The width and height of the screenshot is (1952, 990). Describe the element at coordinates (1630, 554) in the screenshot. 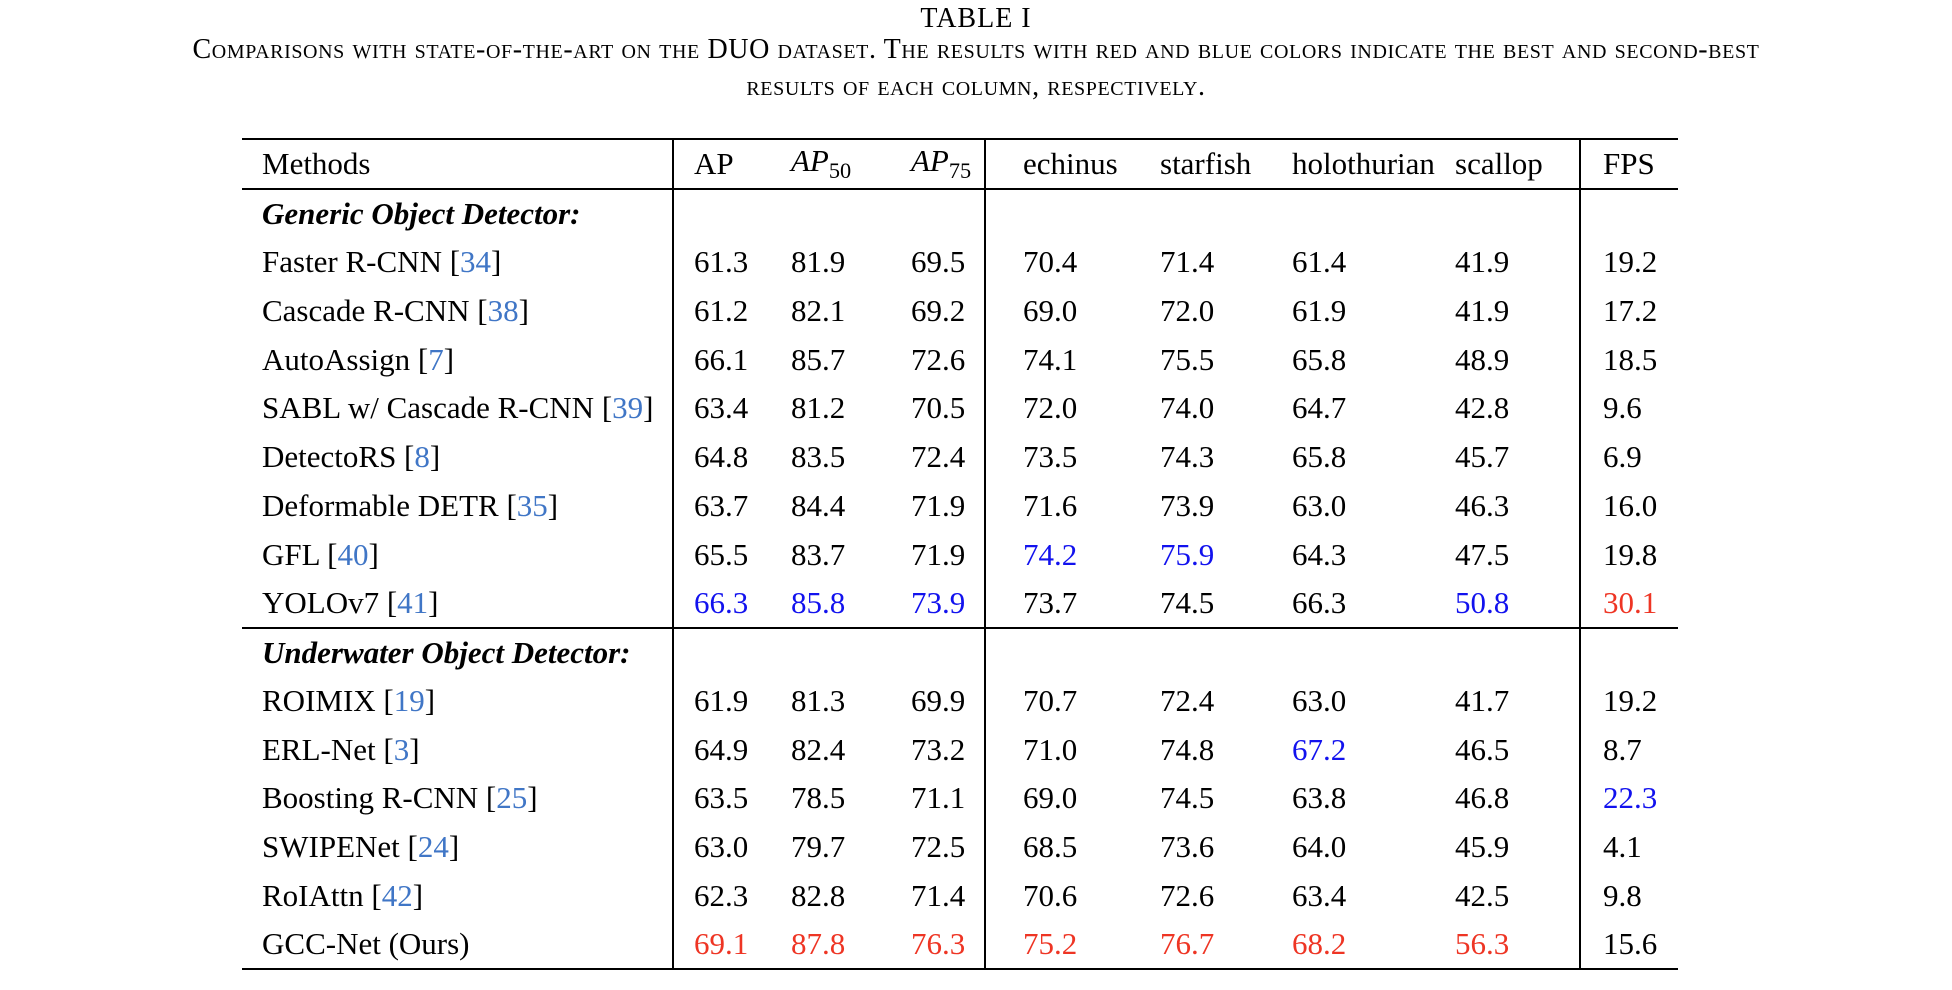

I see `value-cell: 19.8` at that location.